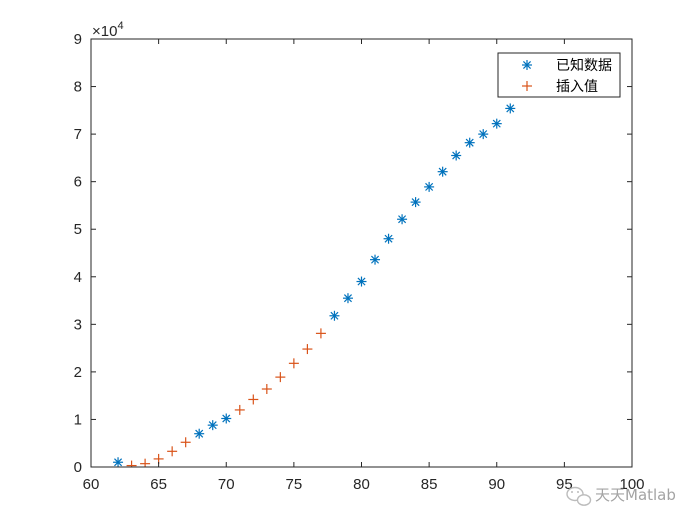 The width and height of the screenshot is (700, 525). I want to click on legend: 已知数据 插入值, so click(559, 75).